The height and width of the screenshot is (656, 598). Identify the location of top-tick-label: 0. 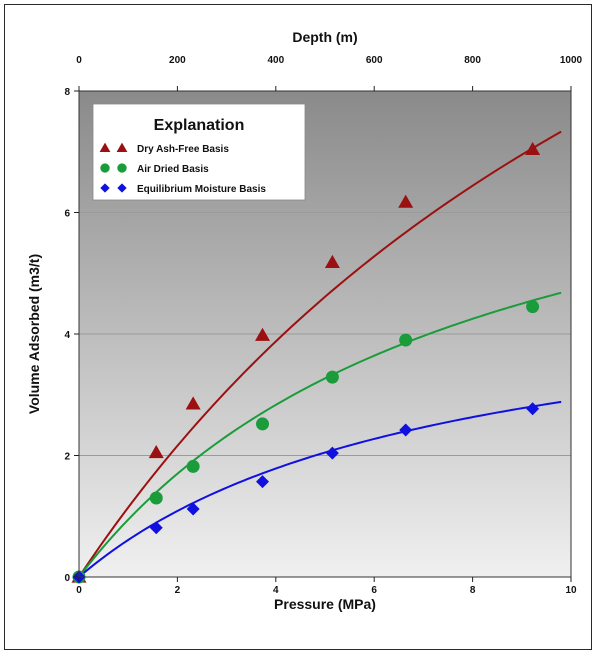
(79, 60).